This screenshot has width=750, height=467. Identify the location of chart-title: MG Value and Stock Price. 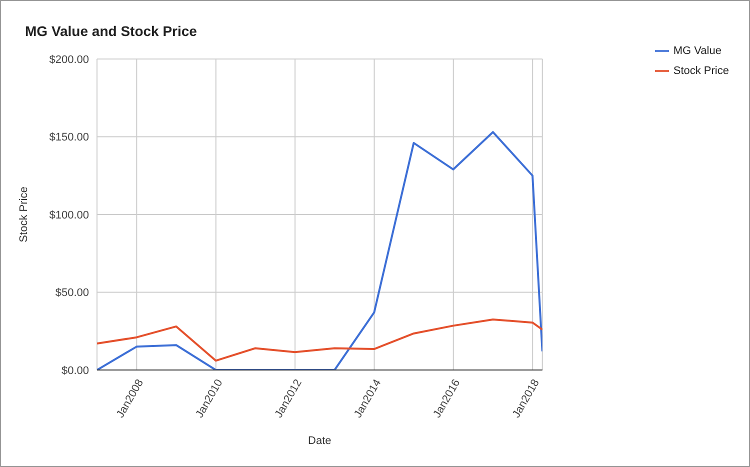
(111, 31).